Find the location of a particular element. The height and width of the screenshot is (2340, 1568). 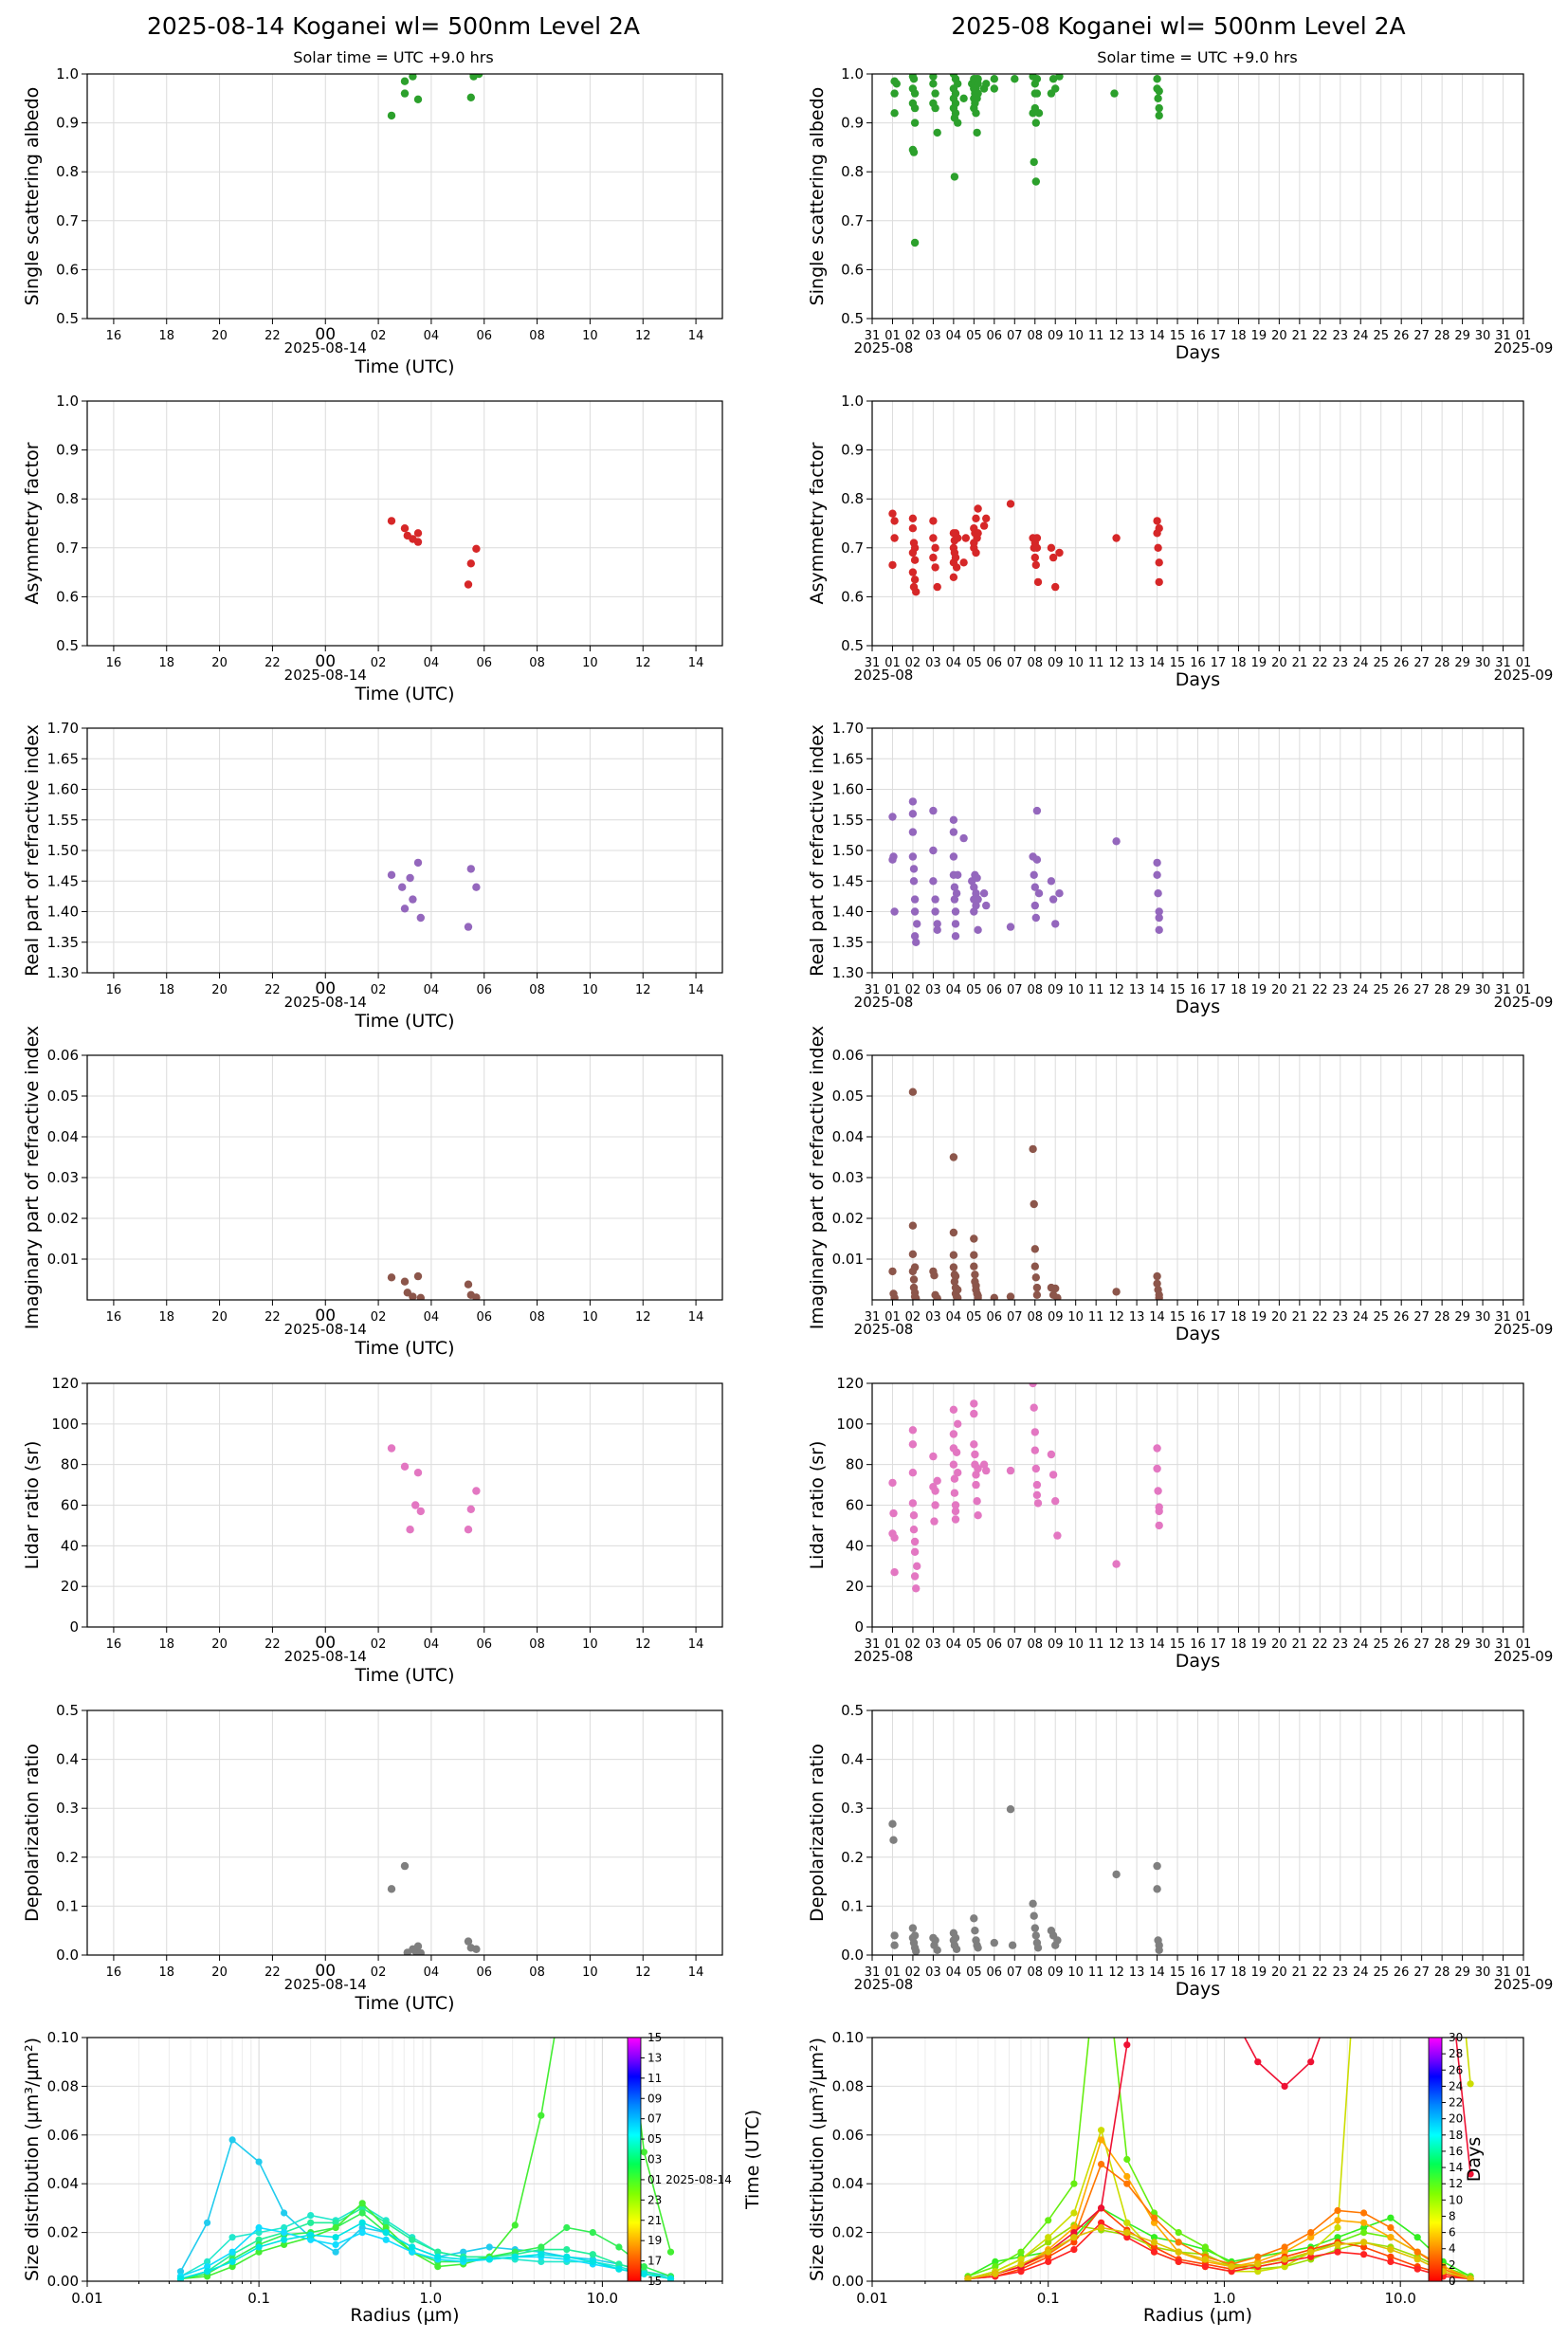

x-tick-label: 13 is located at coordinates (1137, 336).